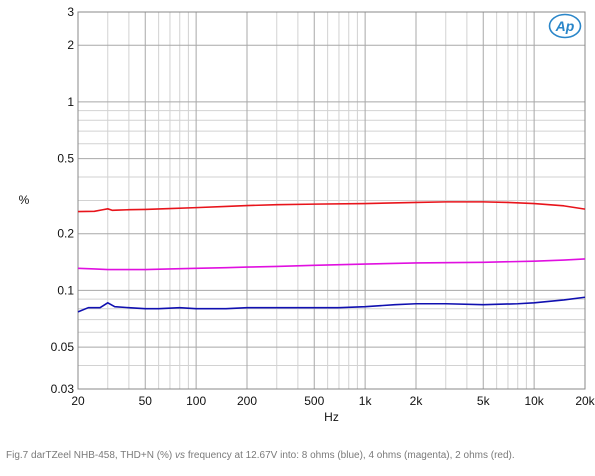 The height and width of the screenshot is (476, 595). I want to click on y-tick-label: 0.5, so click(65, 159).